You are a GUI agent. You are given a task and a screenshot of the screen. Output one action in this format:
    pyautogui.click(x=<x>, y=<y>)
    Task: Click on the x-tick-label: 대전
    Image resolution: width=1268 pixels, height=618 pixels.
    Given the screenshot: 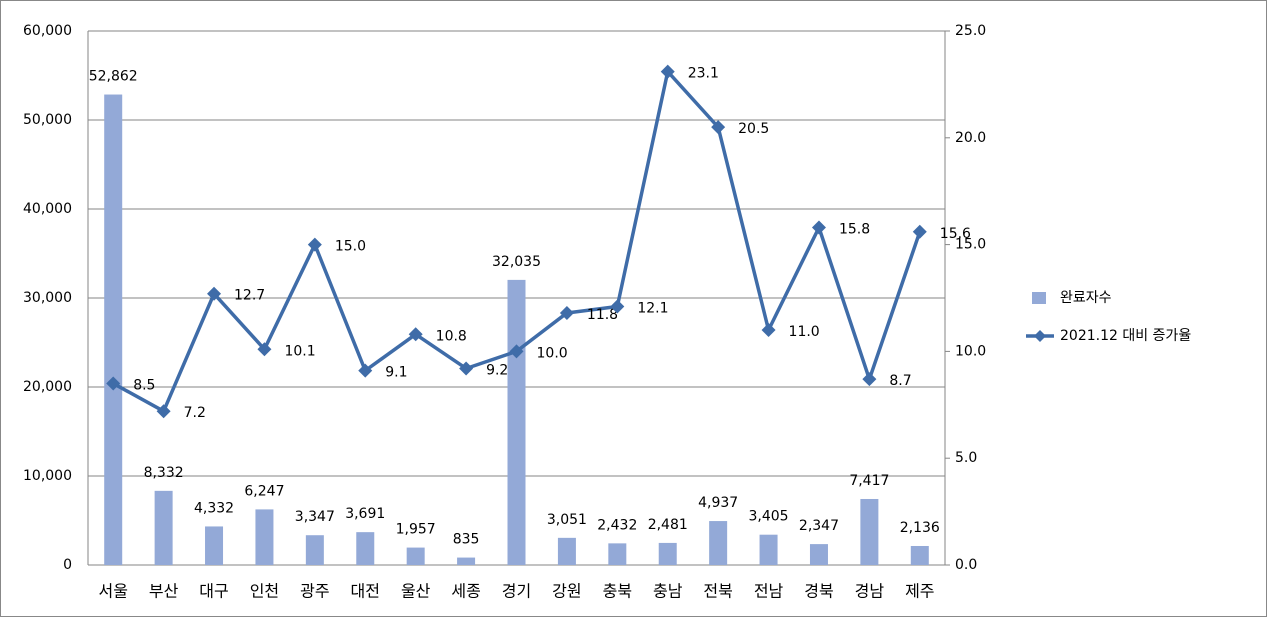 What is the action you would take?
    pyautogui.click(x=365, y=591)
    